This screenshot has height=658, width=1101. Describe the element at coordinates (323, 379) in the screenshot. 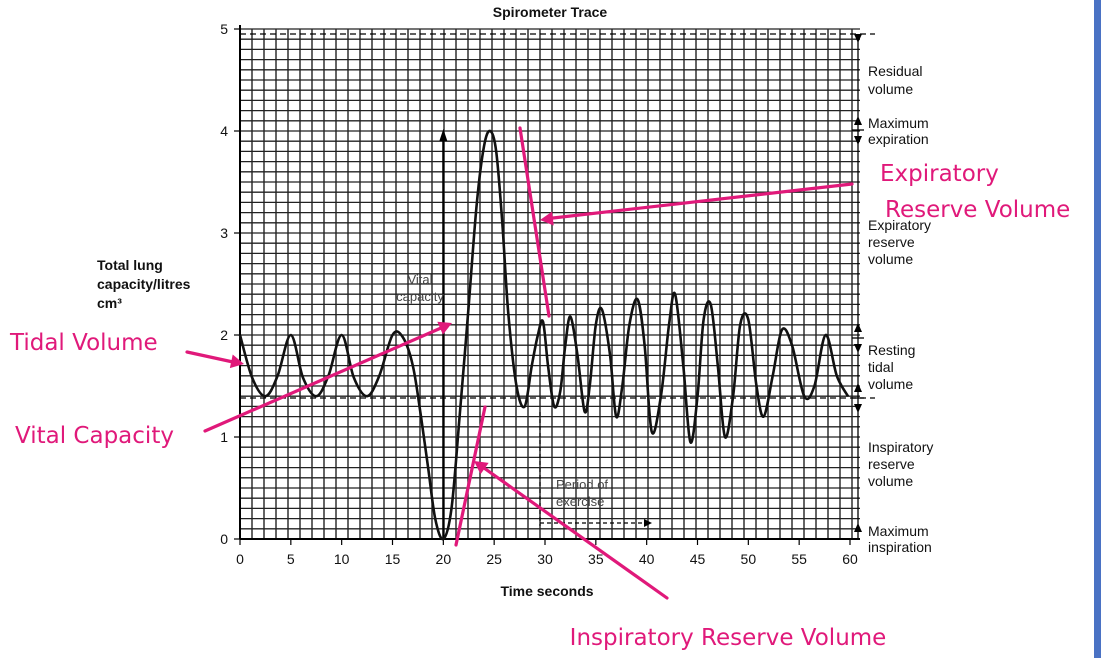

I see `vital-capacity-arrow-line` at that location.